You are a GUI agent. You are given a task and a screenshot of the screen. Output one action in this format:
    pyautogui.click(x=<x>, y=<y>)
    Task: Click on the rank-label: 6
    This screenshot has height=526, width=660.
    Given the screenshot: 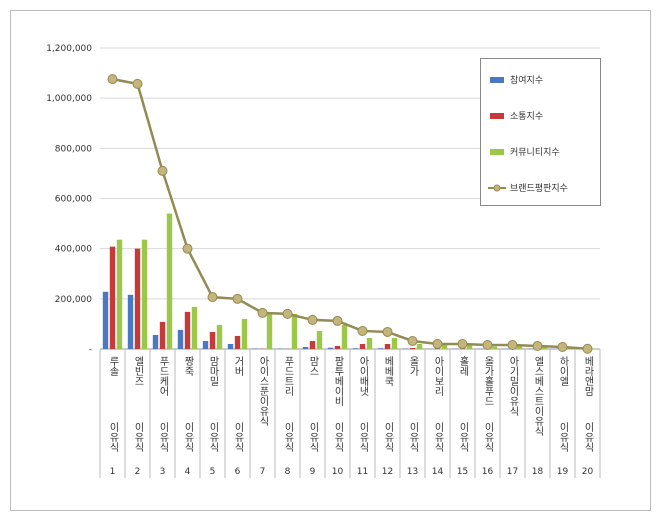 What is the action you would take?
    pyautogui.click(x=238, y=472)
    